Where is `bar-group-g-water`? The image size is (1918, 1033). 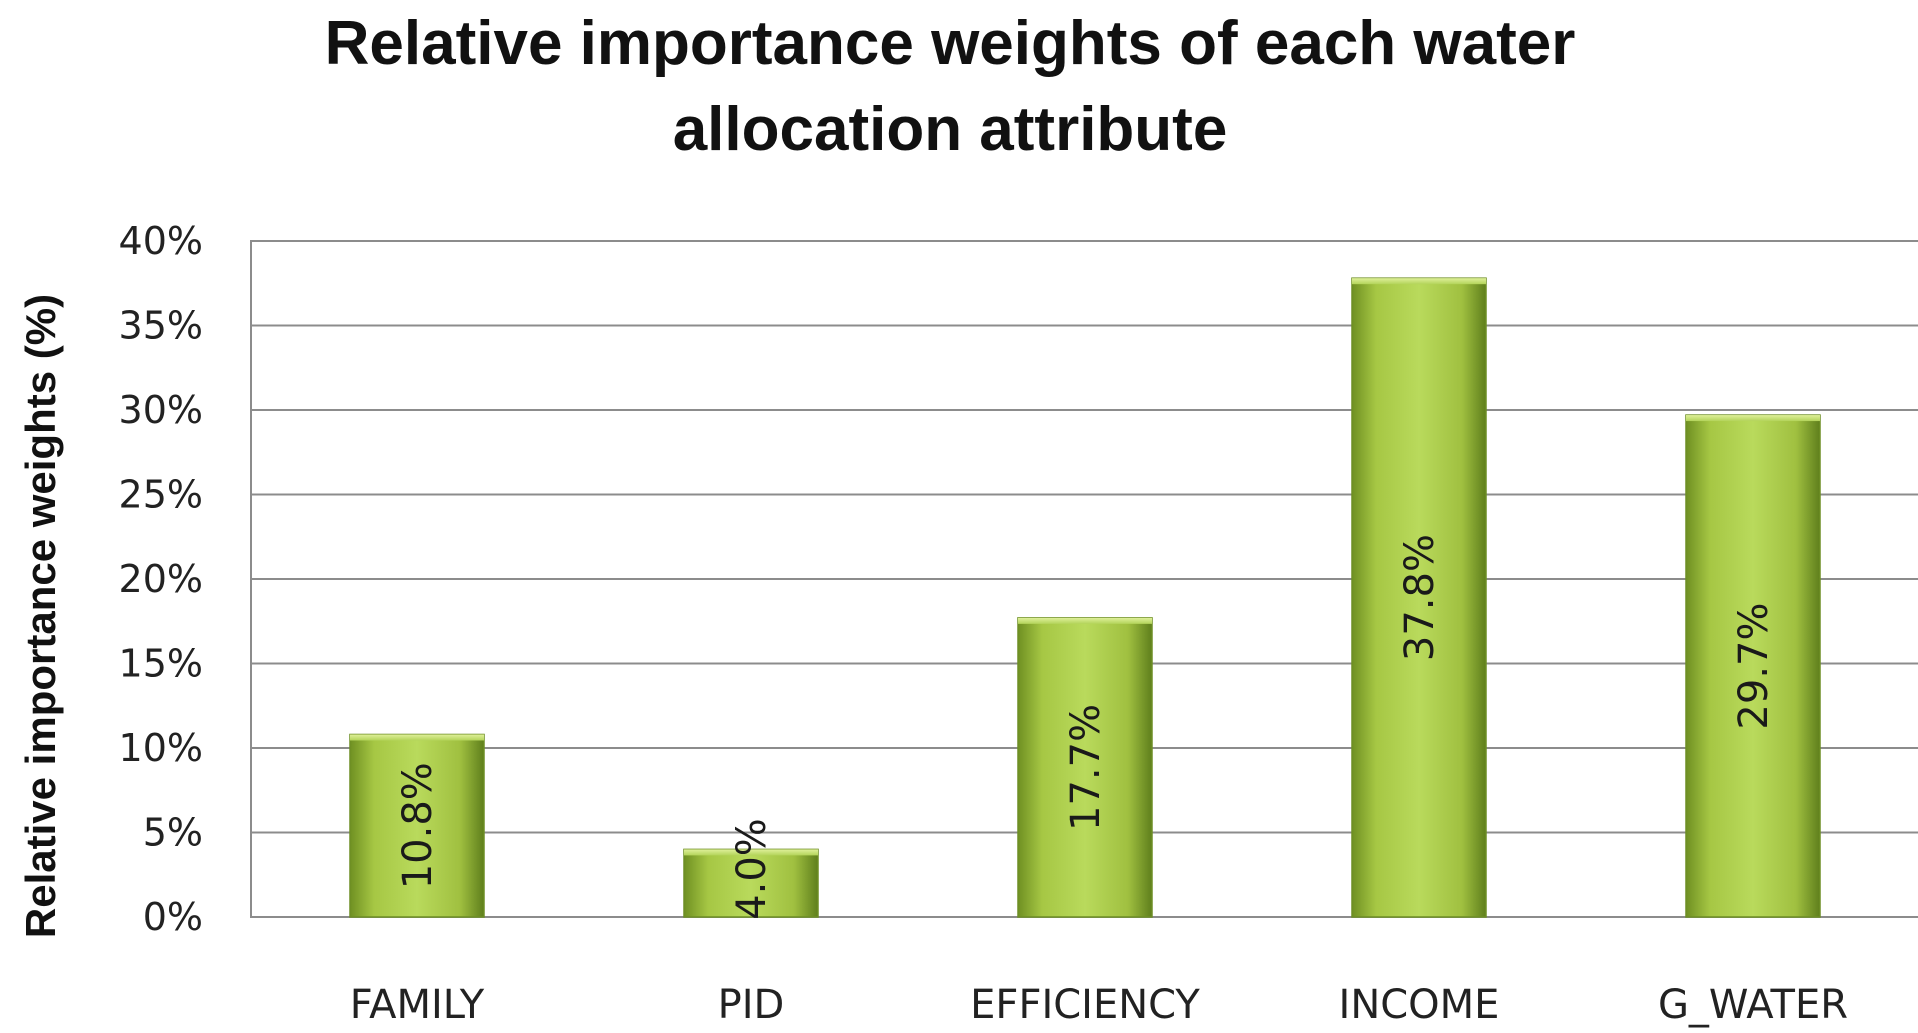 bar-group-g-water is located at coordinates (1753, 666).